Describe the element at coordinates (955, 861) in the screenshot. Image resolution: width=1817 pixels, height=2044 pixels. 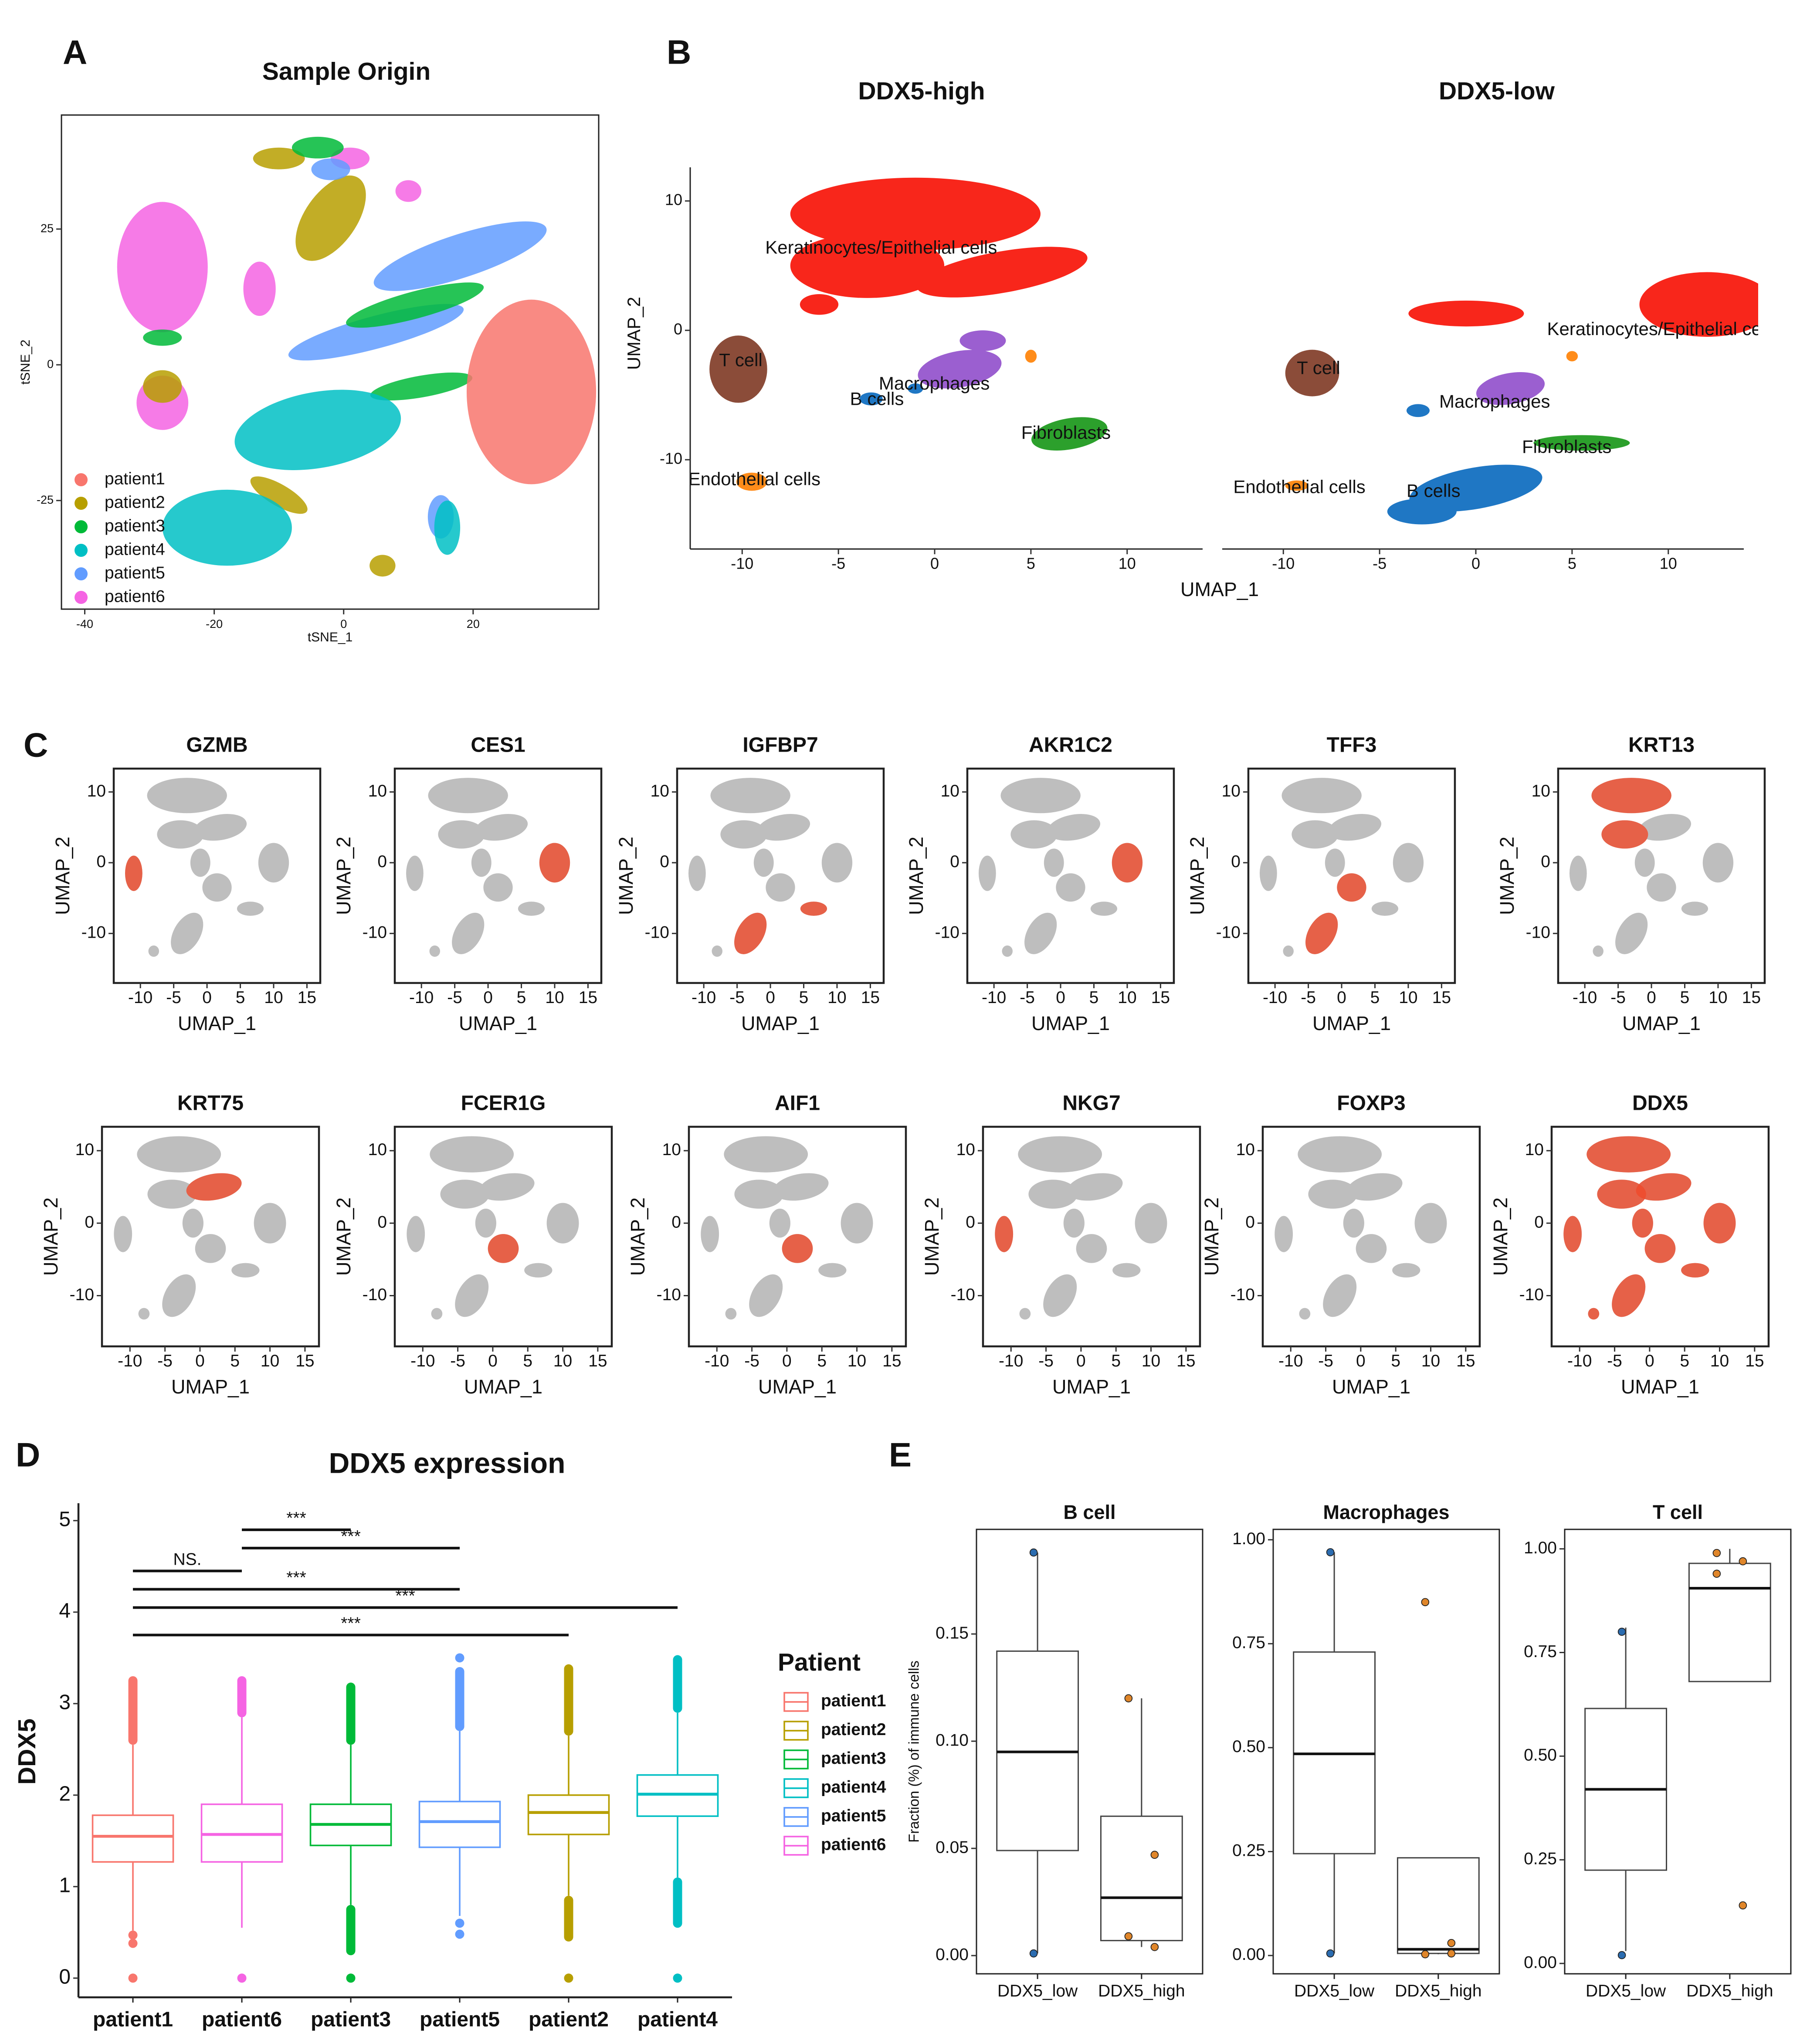
I see `y-tick-label: 0` at that location.